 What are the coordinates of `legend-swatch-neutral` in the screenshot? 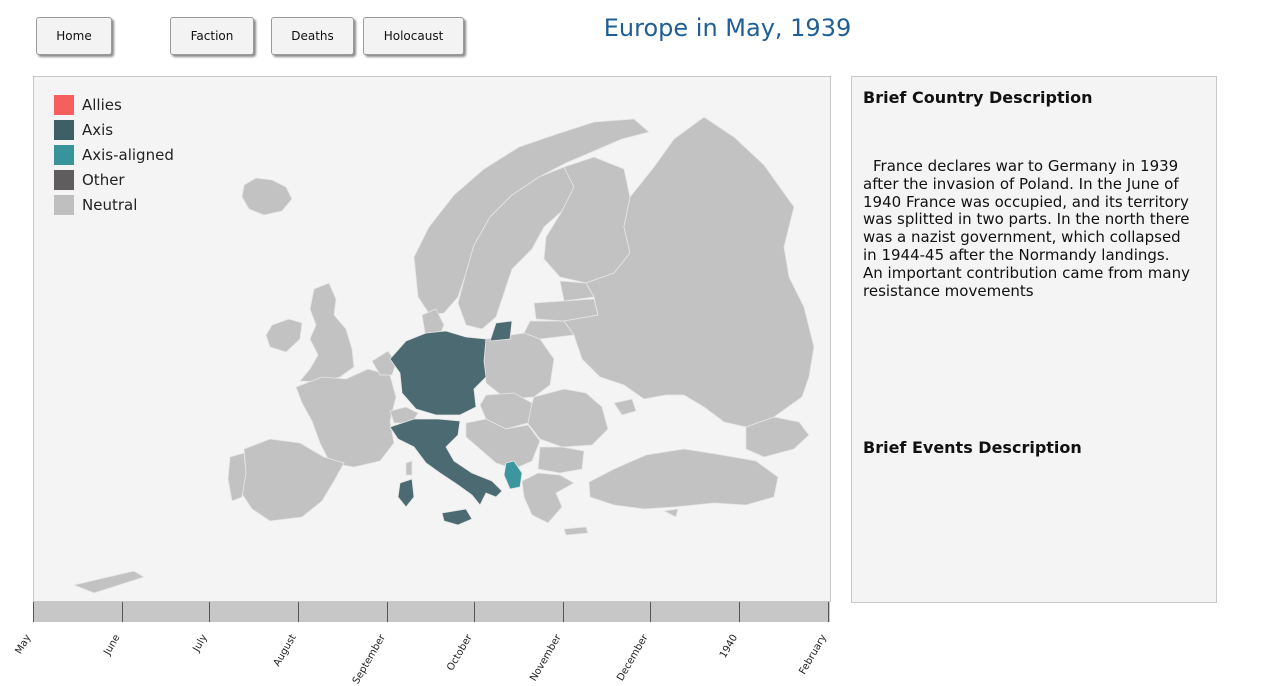 It's located at (64, 204).